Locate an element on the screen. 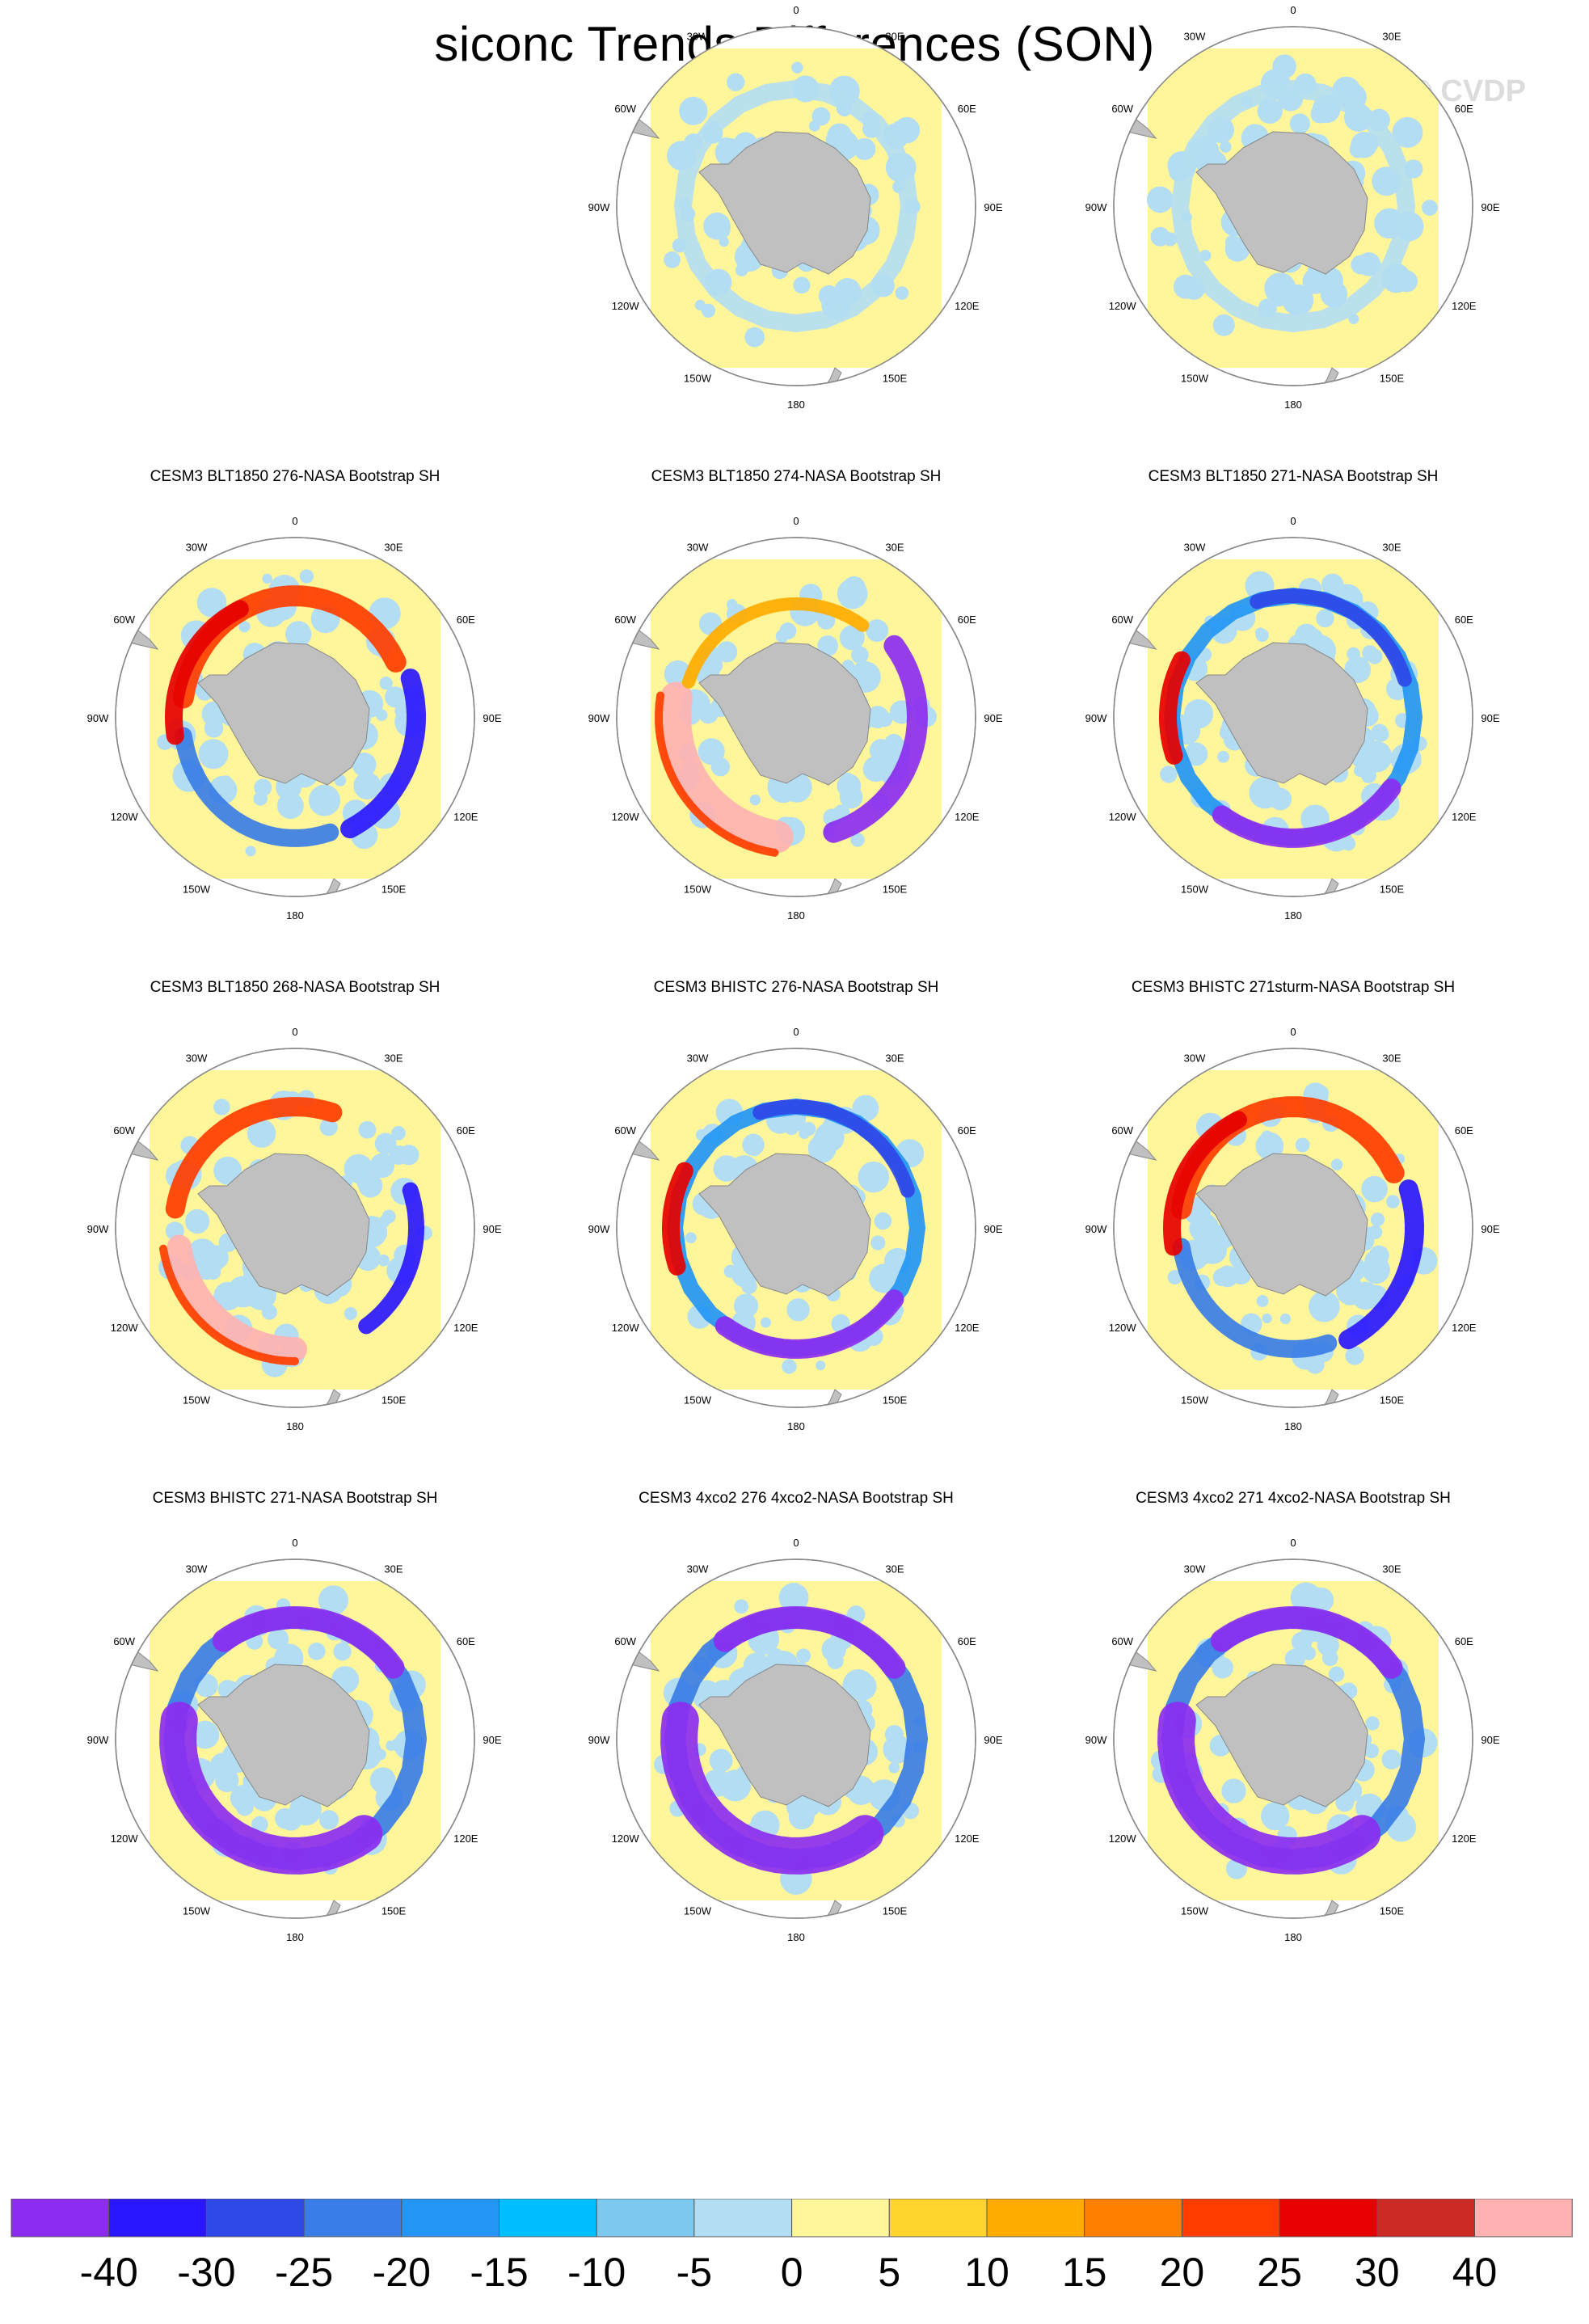 The width and height of the screenshot is (1589, 2324). panel-title: CESM3 BHISTC 271-NASA Bootstrap SH is located at coordinates (295, 1498).